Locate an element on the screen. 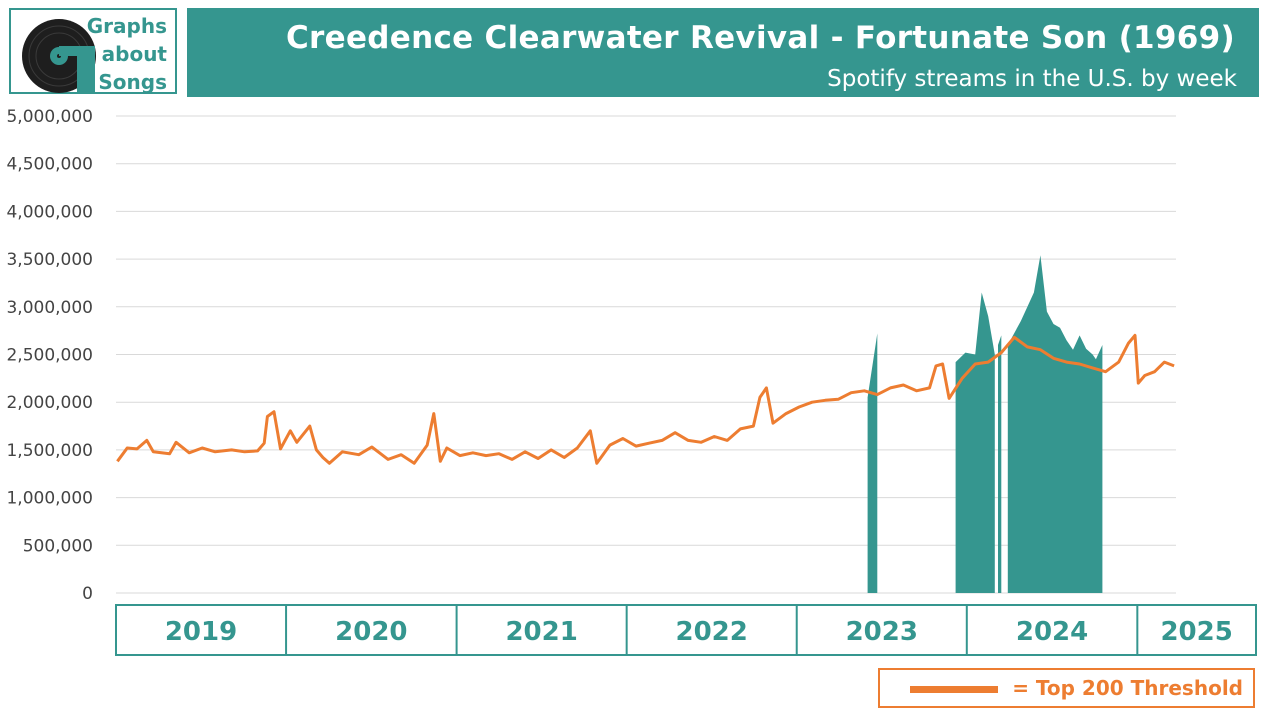 This screenshot has width=1280, height=720. logo-text-line1: Graphs is located at coordinates (126, 26).